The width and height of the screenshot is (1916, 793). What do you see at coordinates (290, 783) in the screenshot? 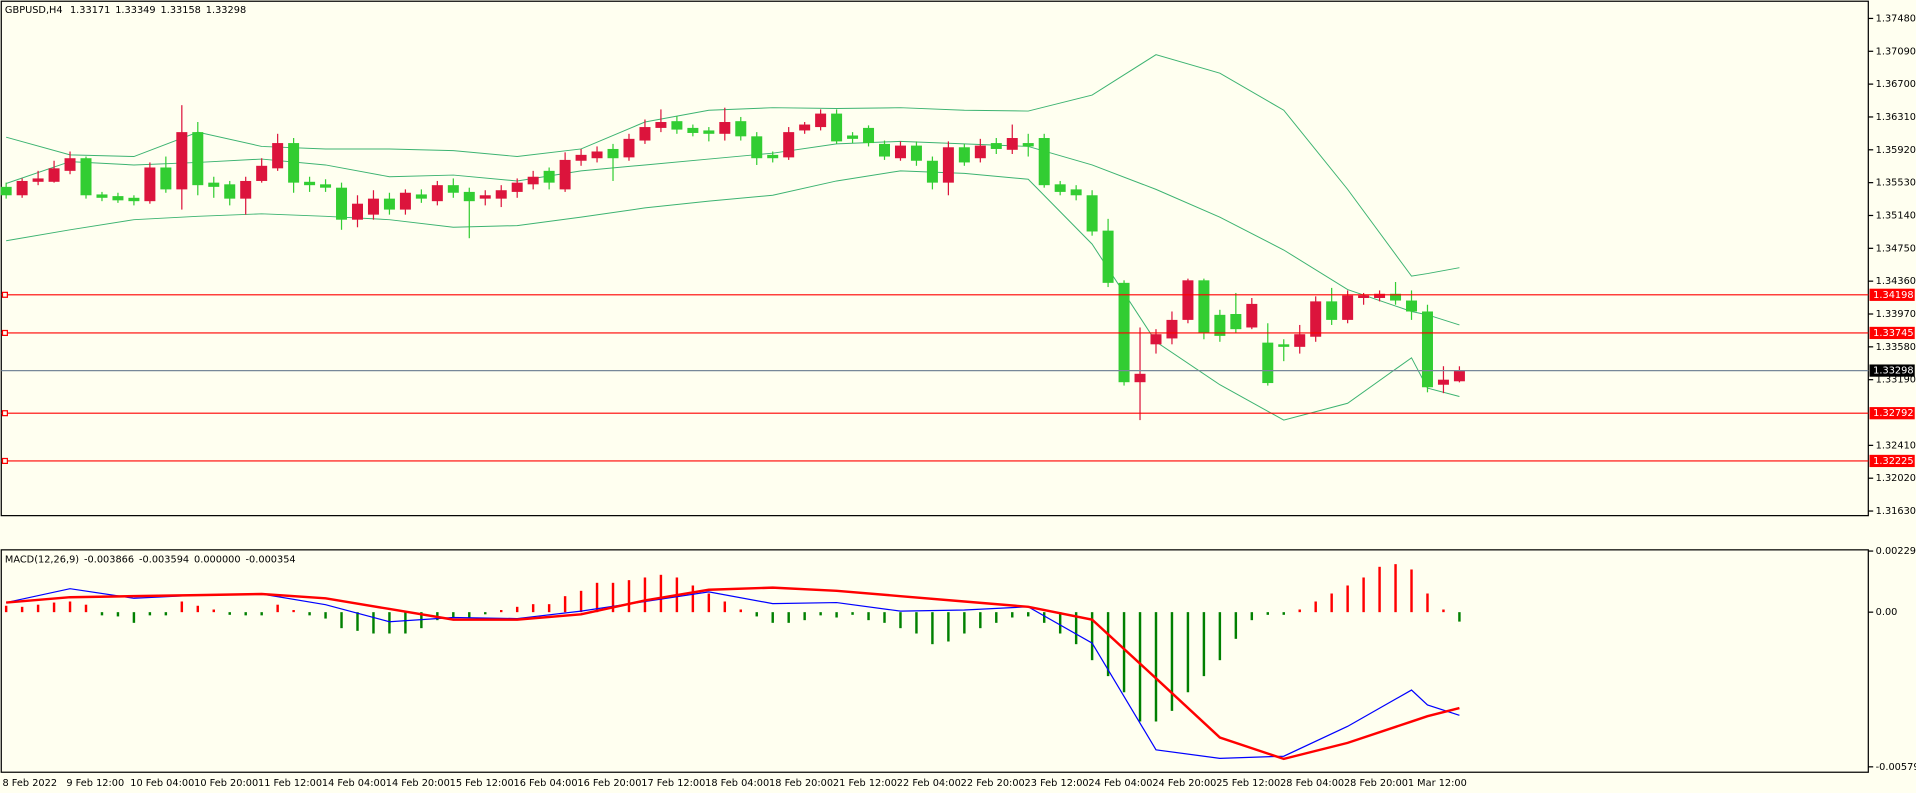
I see `x-tick-label: 11 Feb 12:00` at bounding box center [290, 783].